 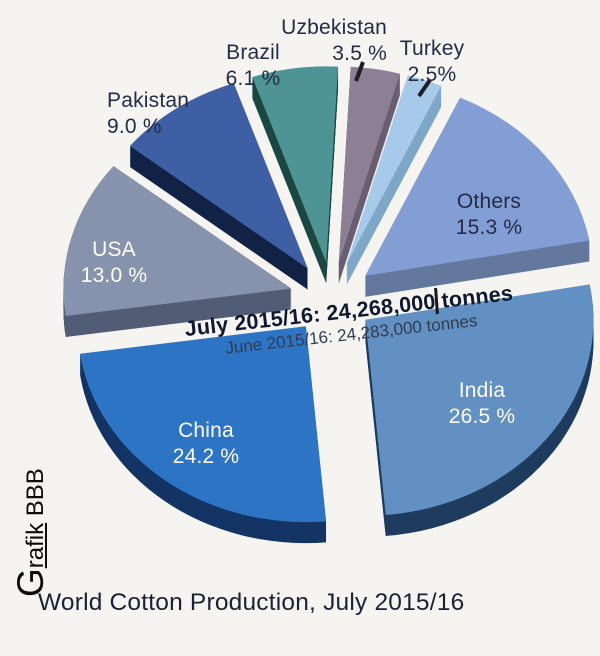 What do you see at coordinates (253, 78) in the screenshot?
I see `slice-label-brazil-pct: 6.1 %` at bounding box center [253, 78].